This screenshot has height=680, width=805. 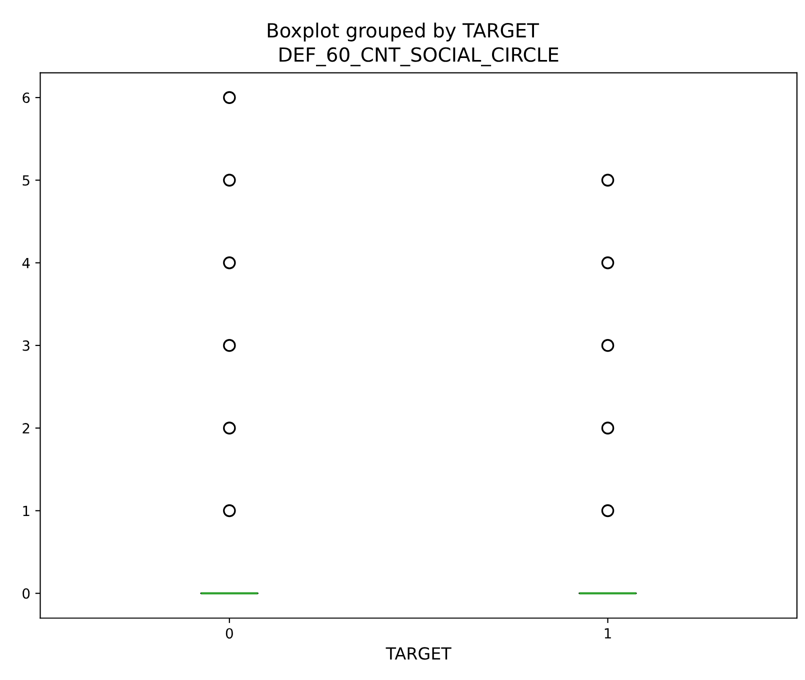 I want to click on y-tick-label: 2, so click(x=26, y=428).